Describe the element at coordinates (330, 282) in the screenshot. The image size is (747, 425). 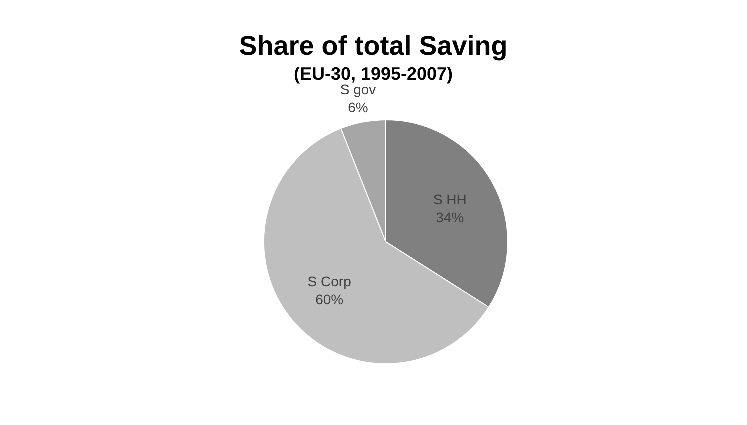
I see `slice-label: S Corp` at that location.